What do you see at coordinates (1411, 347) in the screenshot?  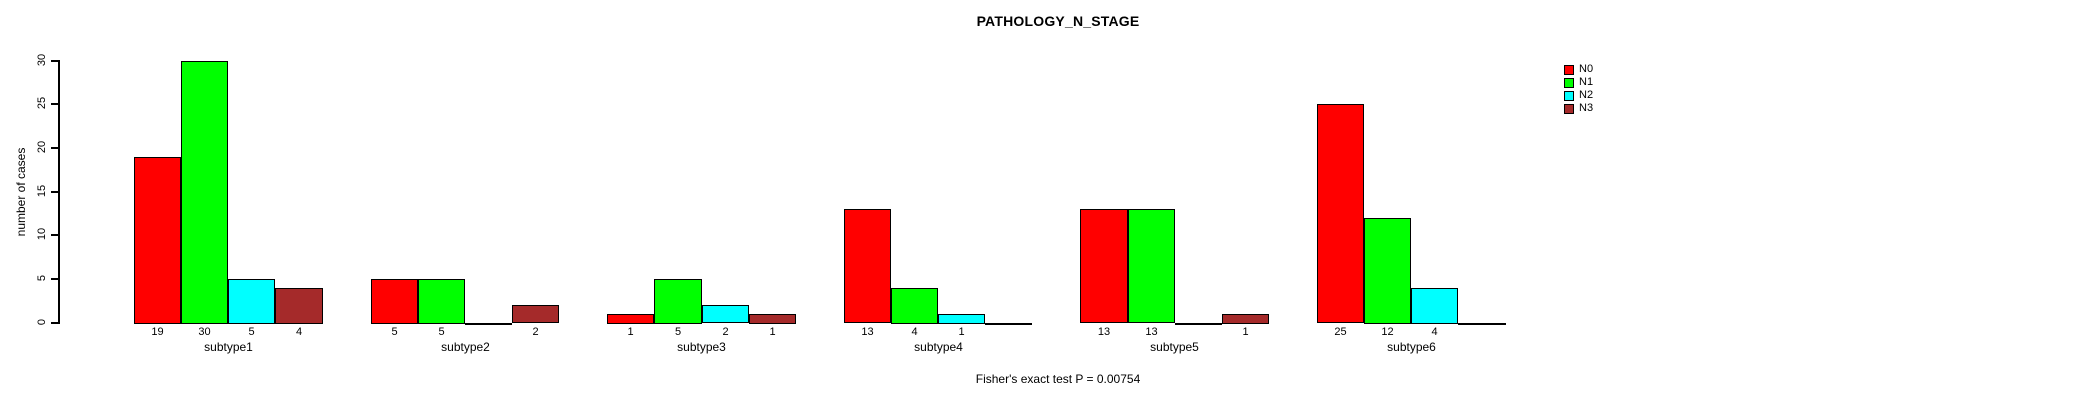 I see `category-label-subtype6: subtype6` at bounding box center [1411, 347].